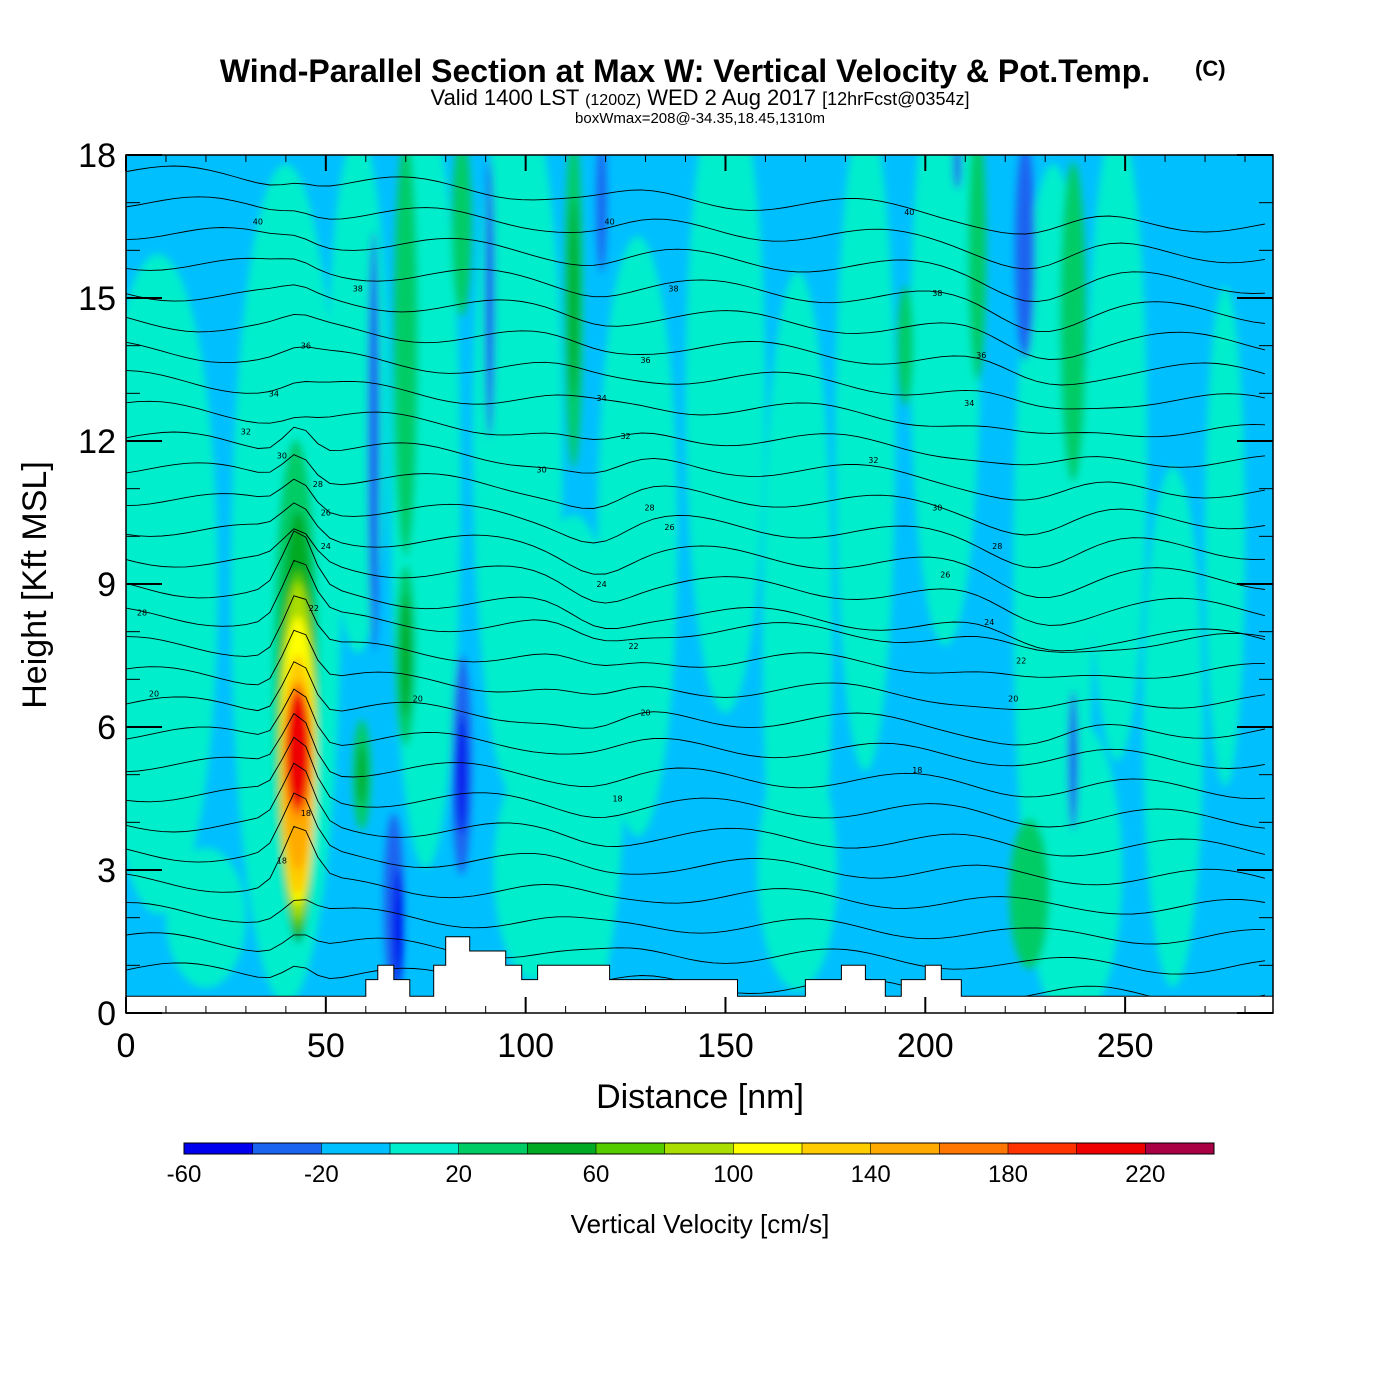 The image size is (1400, 1400). I want to click on subtitle-fcst: [12hrFcst@0354z], so click(895, 99).